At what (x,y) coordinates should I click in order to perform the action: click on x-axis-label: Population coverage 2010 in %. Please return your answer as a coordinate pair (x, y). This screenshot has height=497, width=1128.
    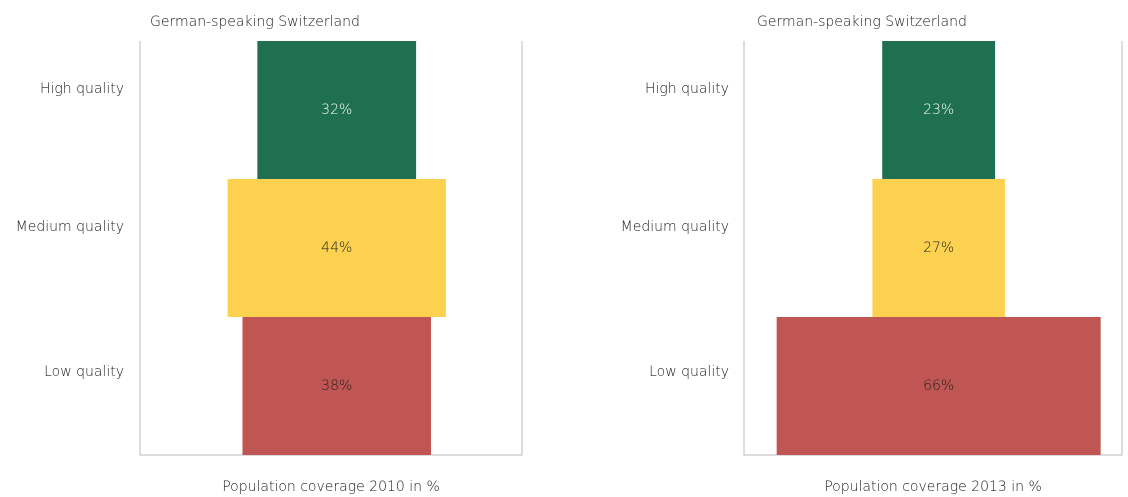
    Looking at the image, I should click on (331, 487).